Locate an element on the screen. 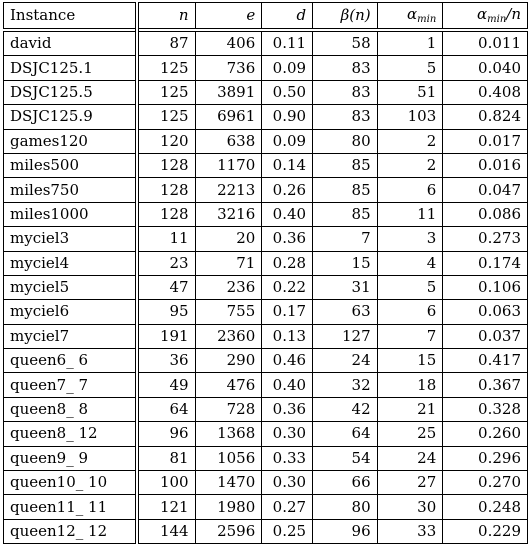 The width and height of the screenshot is (531, 544). cell-alpha-min: 21 is located at coordinates (410, 409).